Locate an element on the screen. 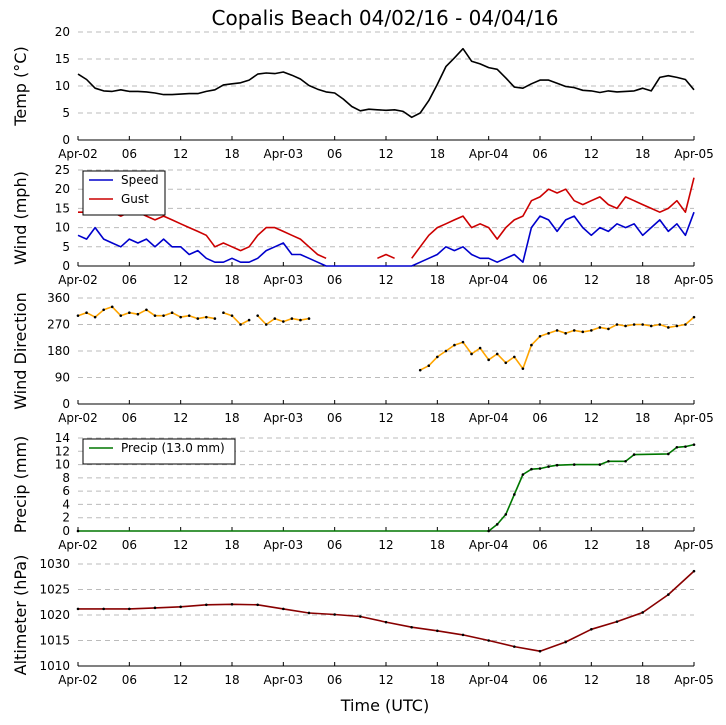  y-tick-label: 4 is located at coordinates (66, 504).